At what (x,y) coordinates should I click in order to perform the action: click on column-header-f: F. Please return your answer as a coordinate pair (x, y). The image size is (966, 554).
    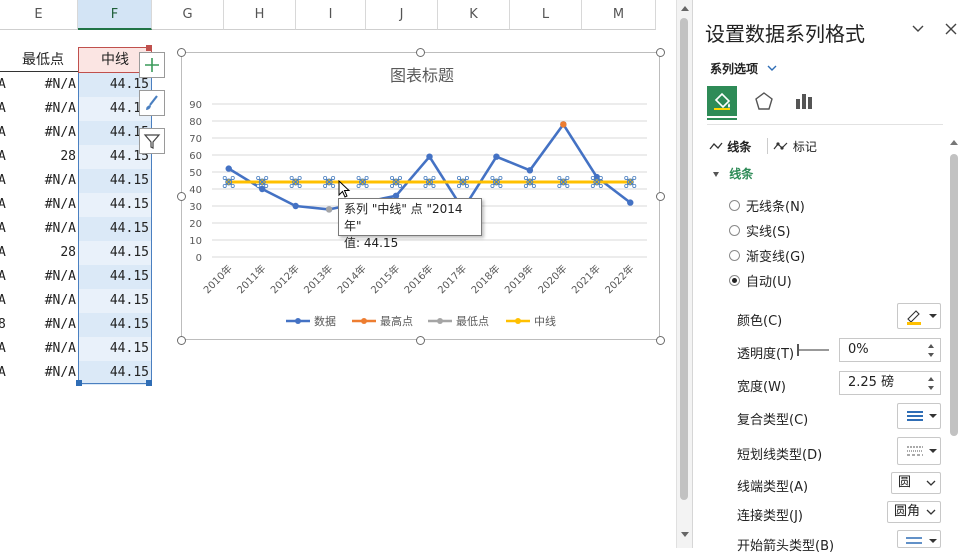
    Looking at the image, I should click on (115, 15).